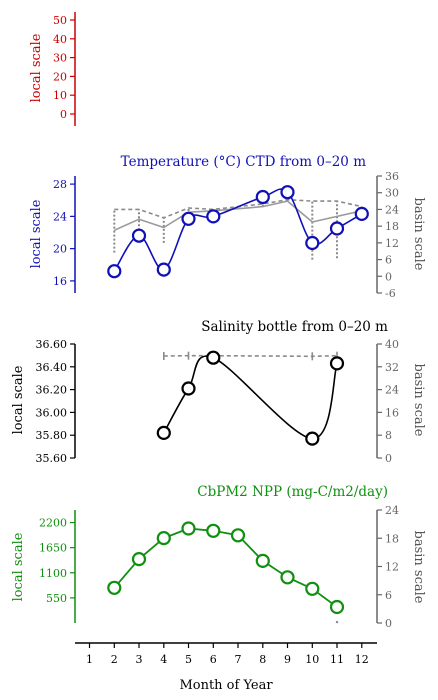 Image resolution: width=438 pixels, height=700 pixels. I want to click on panel-temperature-local-line, so click(238, 230).